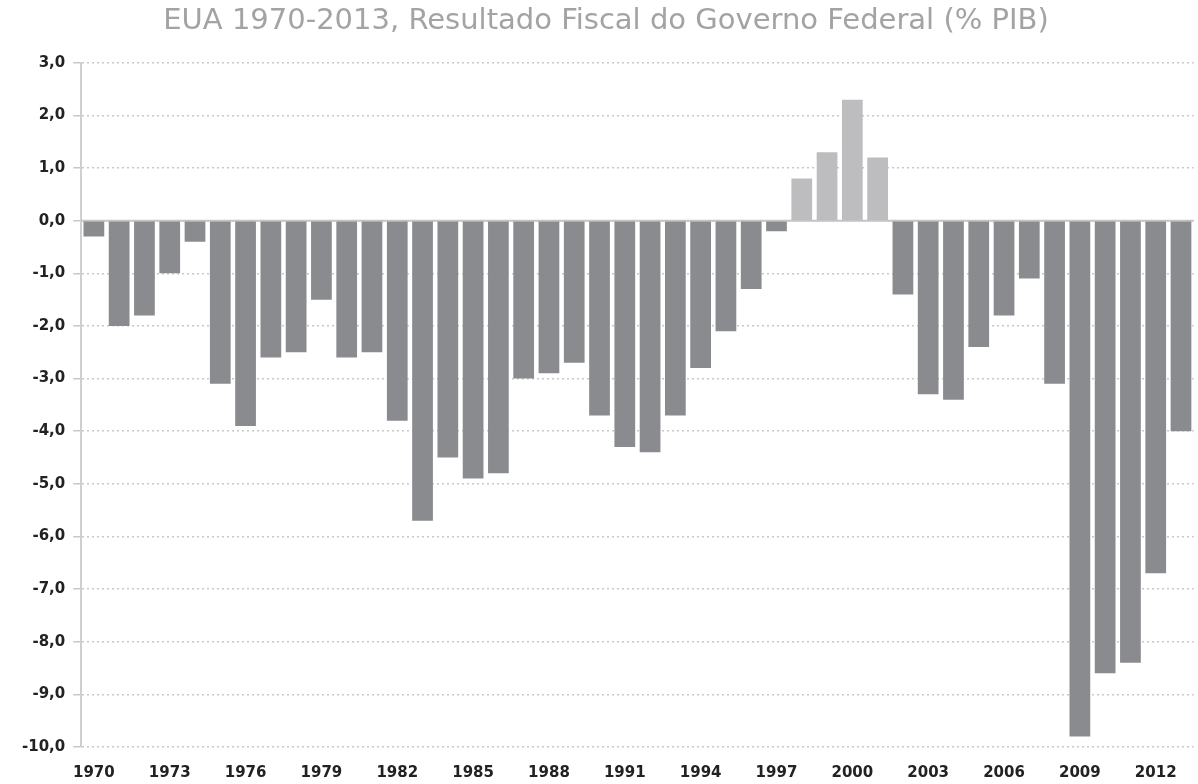  What do you see at coordinates (776, 771) in the screenshot?
I see `x-tick-label: 1997` at bounding box center [776, 771].